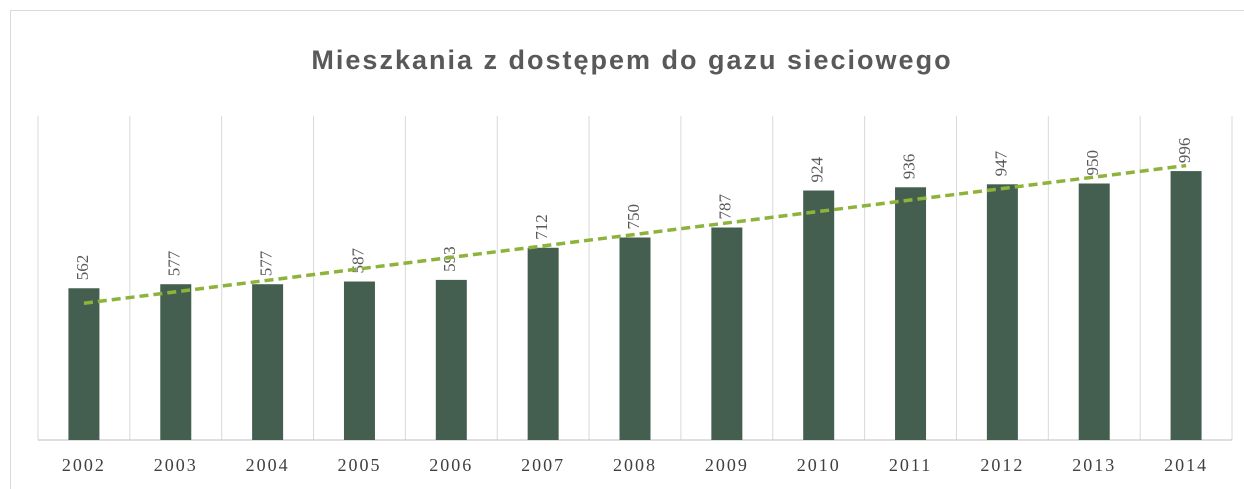 The image size is (1244, 489). I want to click on x-tick-label: 2013, so click(1094, 465).